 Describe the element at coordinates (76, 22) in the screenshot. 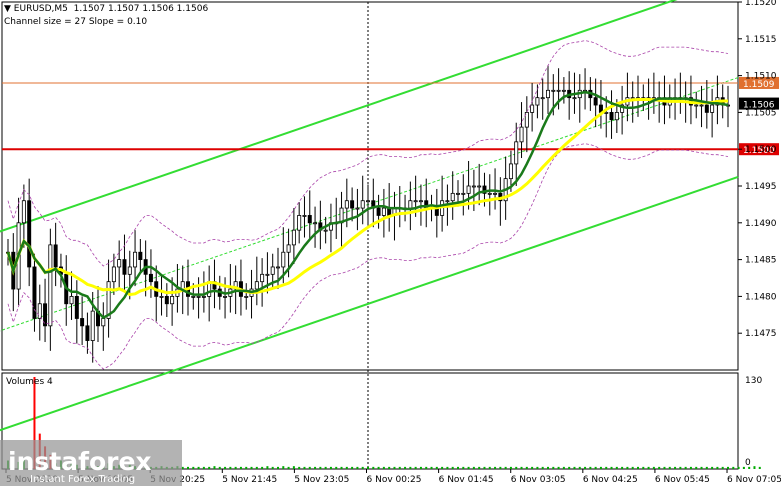

I see `channel-info: Channel size = 27 Slope = 0.10` at that location.